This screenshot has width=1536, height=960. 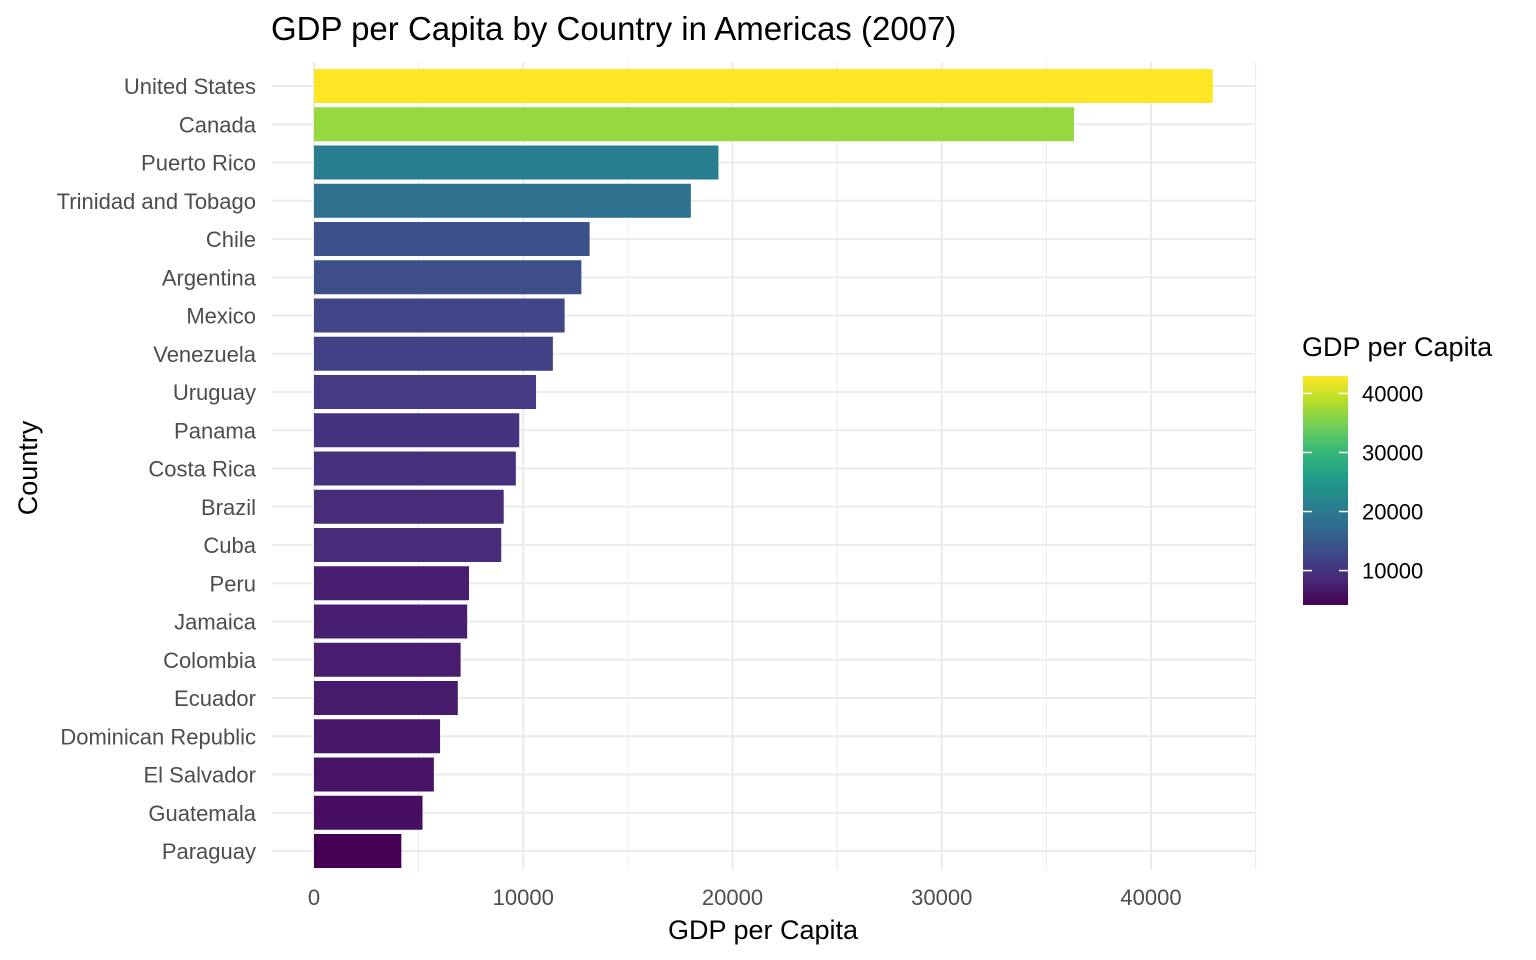 I want to click on y-tick-label: Dominican Republic, so click(x=158, y=736).